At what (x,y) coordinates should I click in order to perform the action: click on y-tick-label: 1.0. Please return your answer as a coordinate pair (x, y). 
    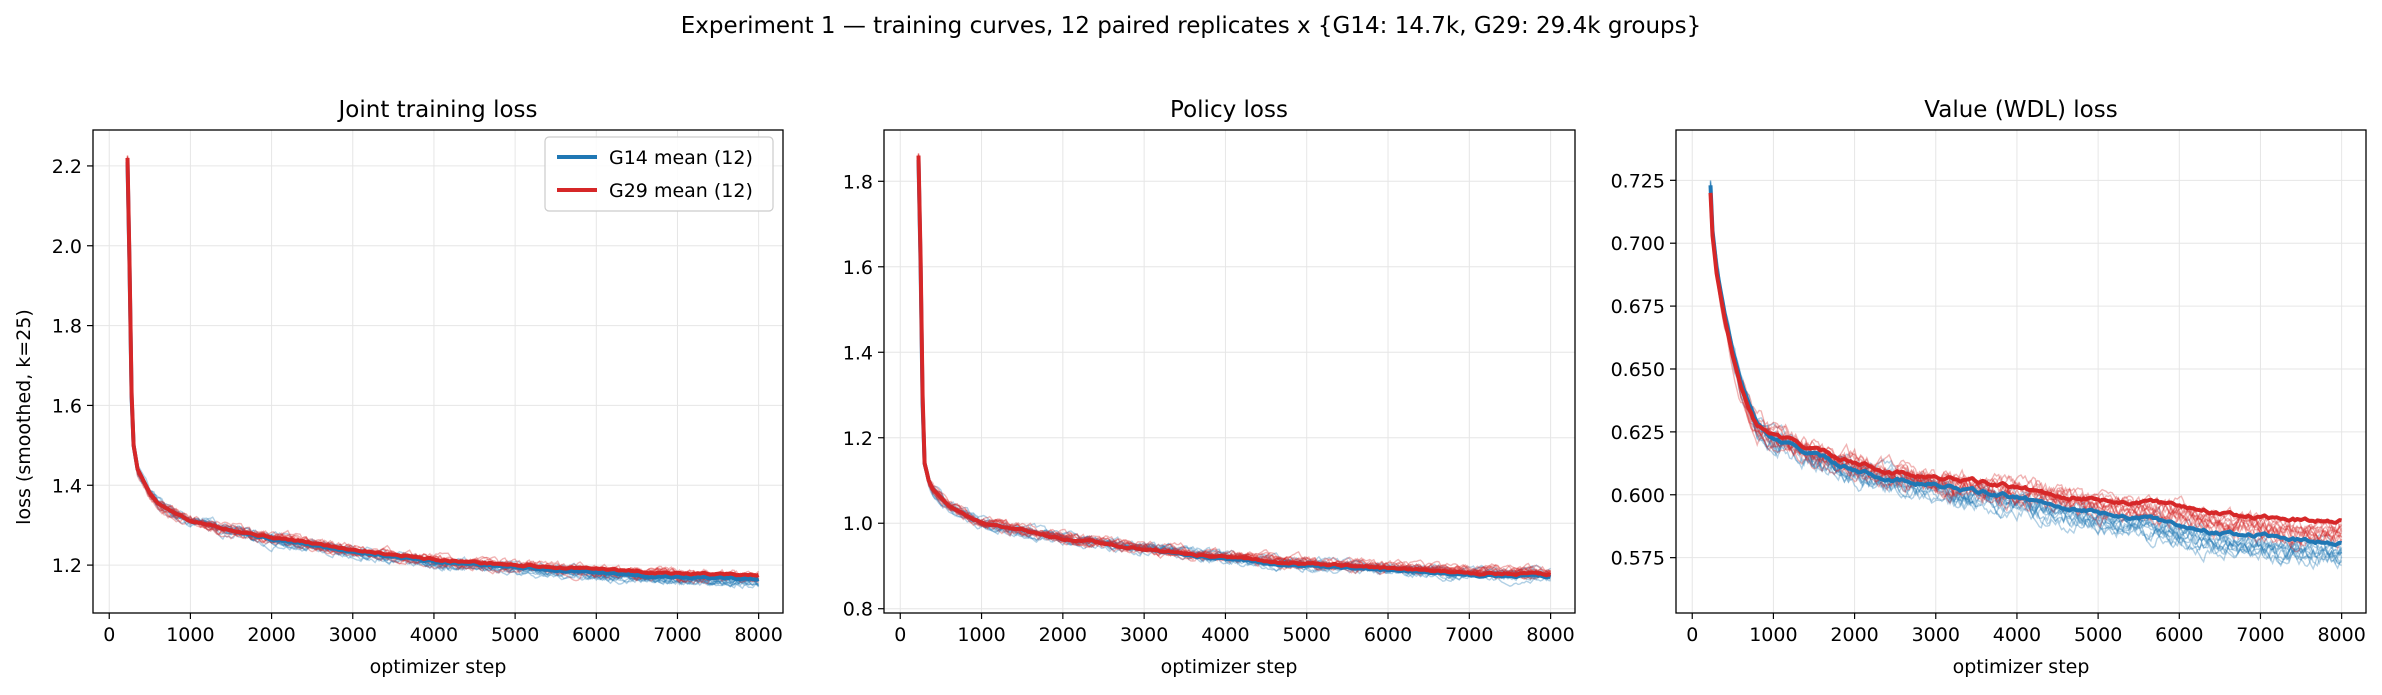
    Looking at the image, I should click on (858, 524).